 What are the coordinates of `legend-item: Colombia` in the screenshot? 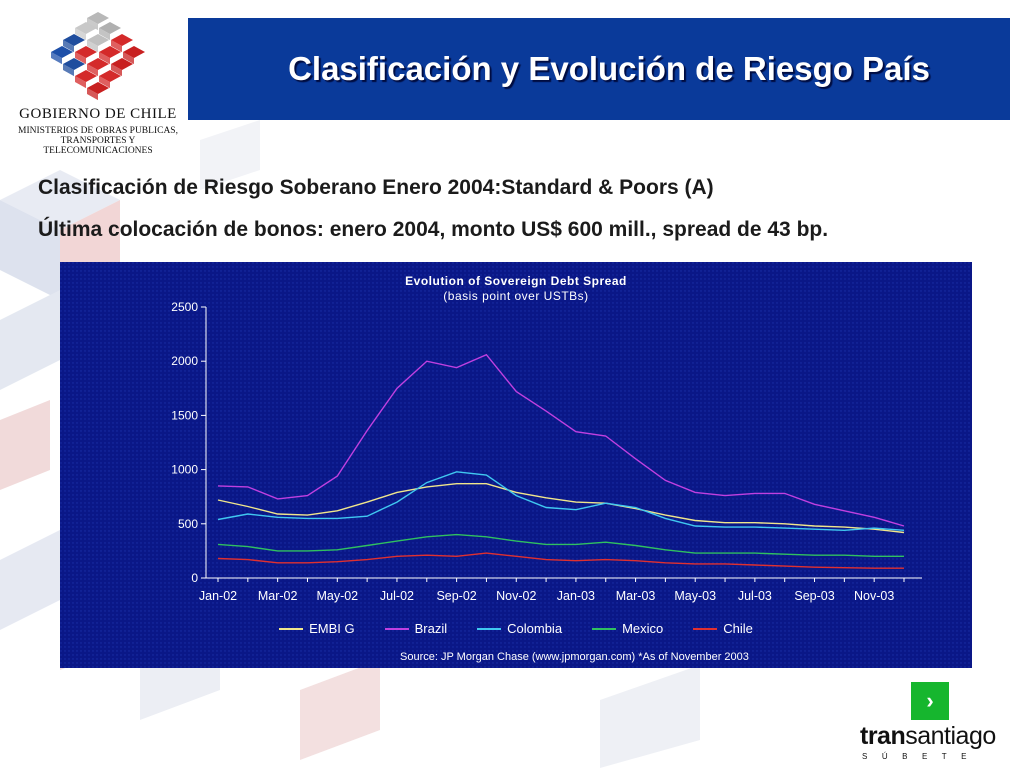 It's located at (519, 628).